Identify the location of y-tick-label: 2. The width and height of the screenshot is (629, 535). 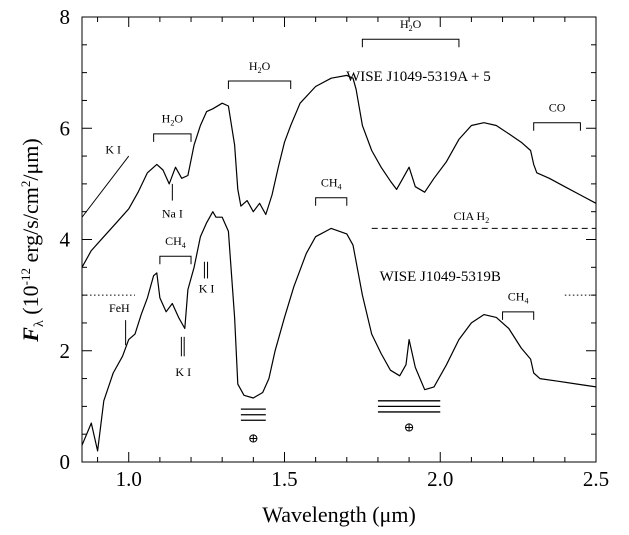
(65, 351).